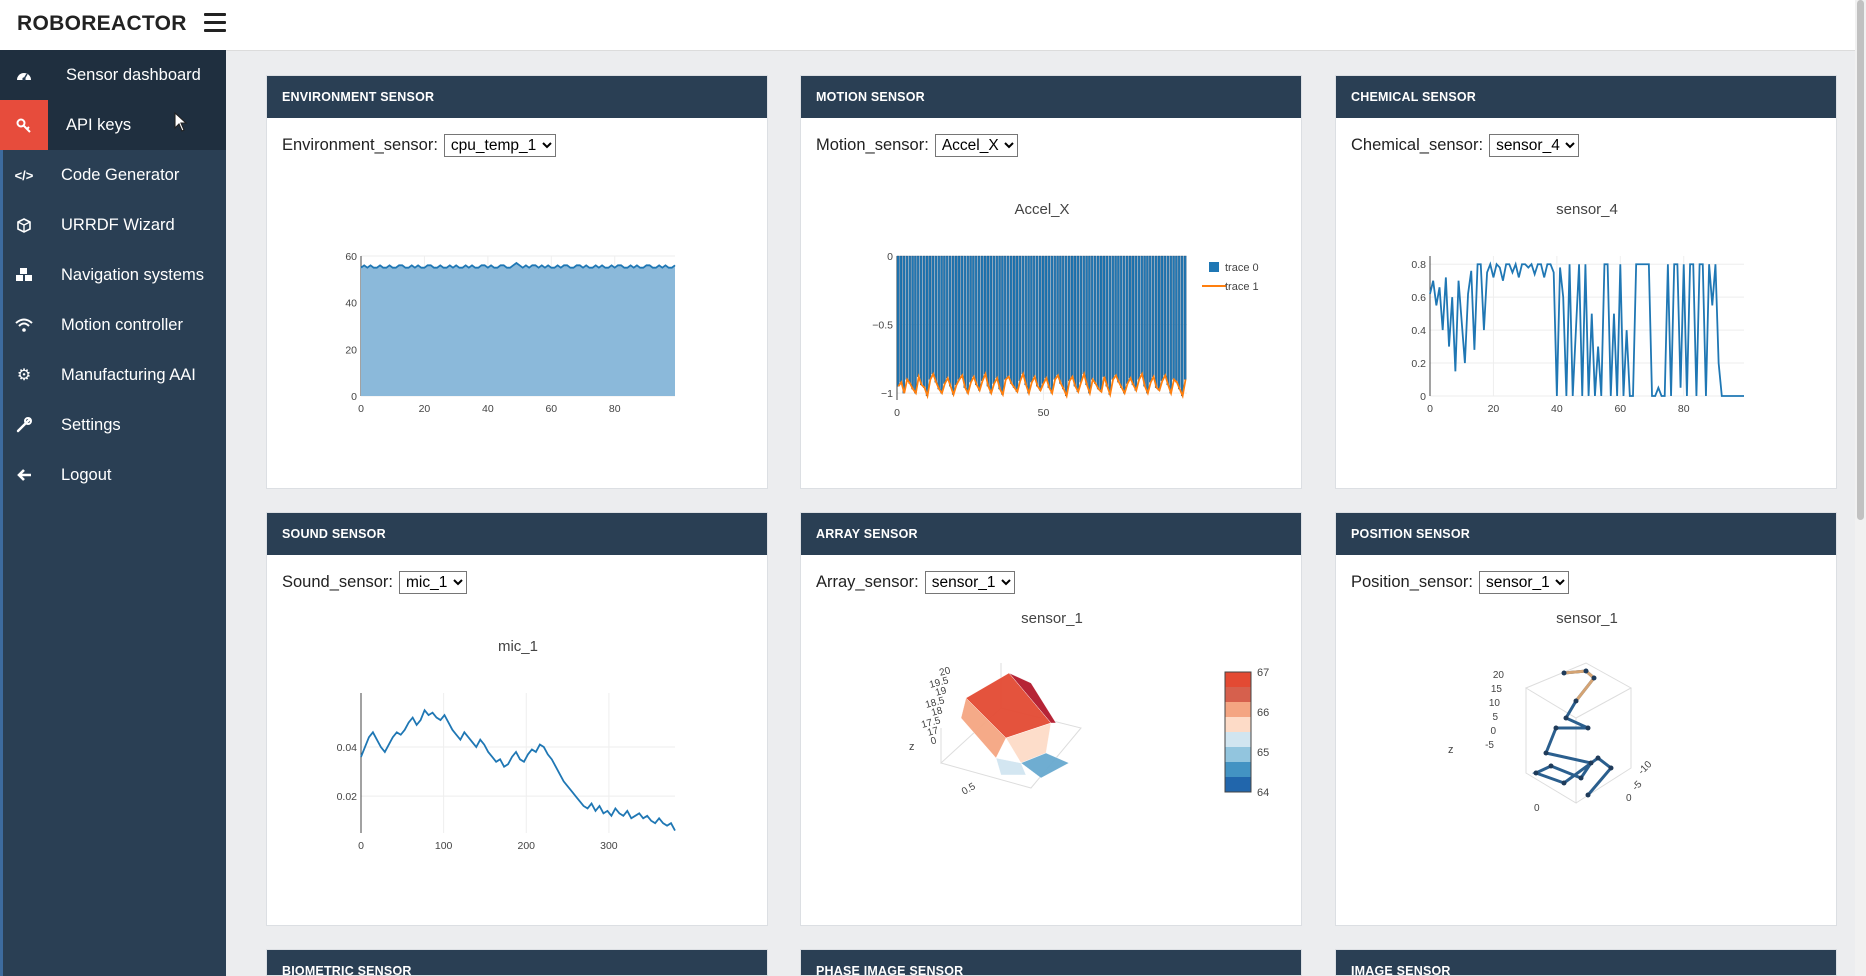  What do you see at coordinates (1495, 703) in the screenshot?
I see `z-tick-label: 10` at bounding box center [1495, 703].